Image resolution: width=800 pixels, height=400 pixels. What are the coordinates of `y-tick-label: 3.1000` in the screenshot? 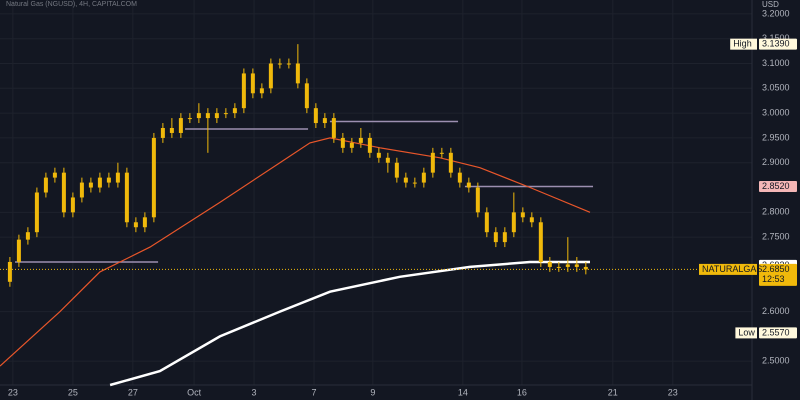 It's located at (776, 63).